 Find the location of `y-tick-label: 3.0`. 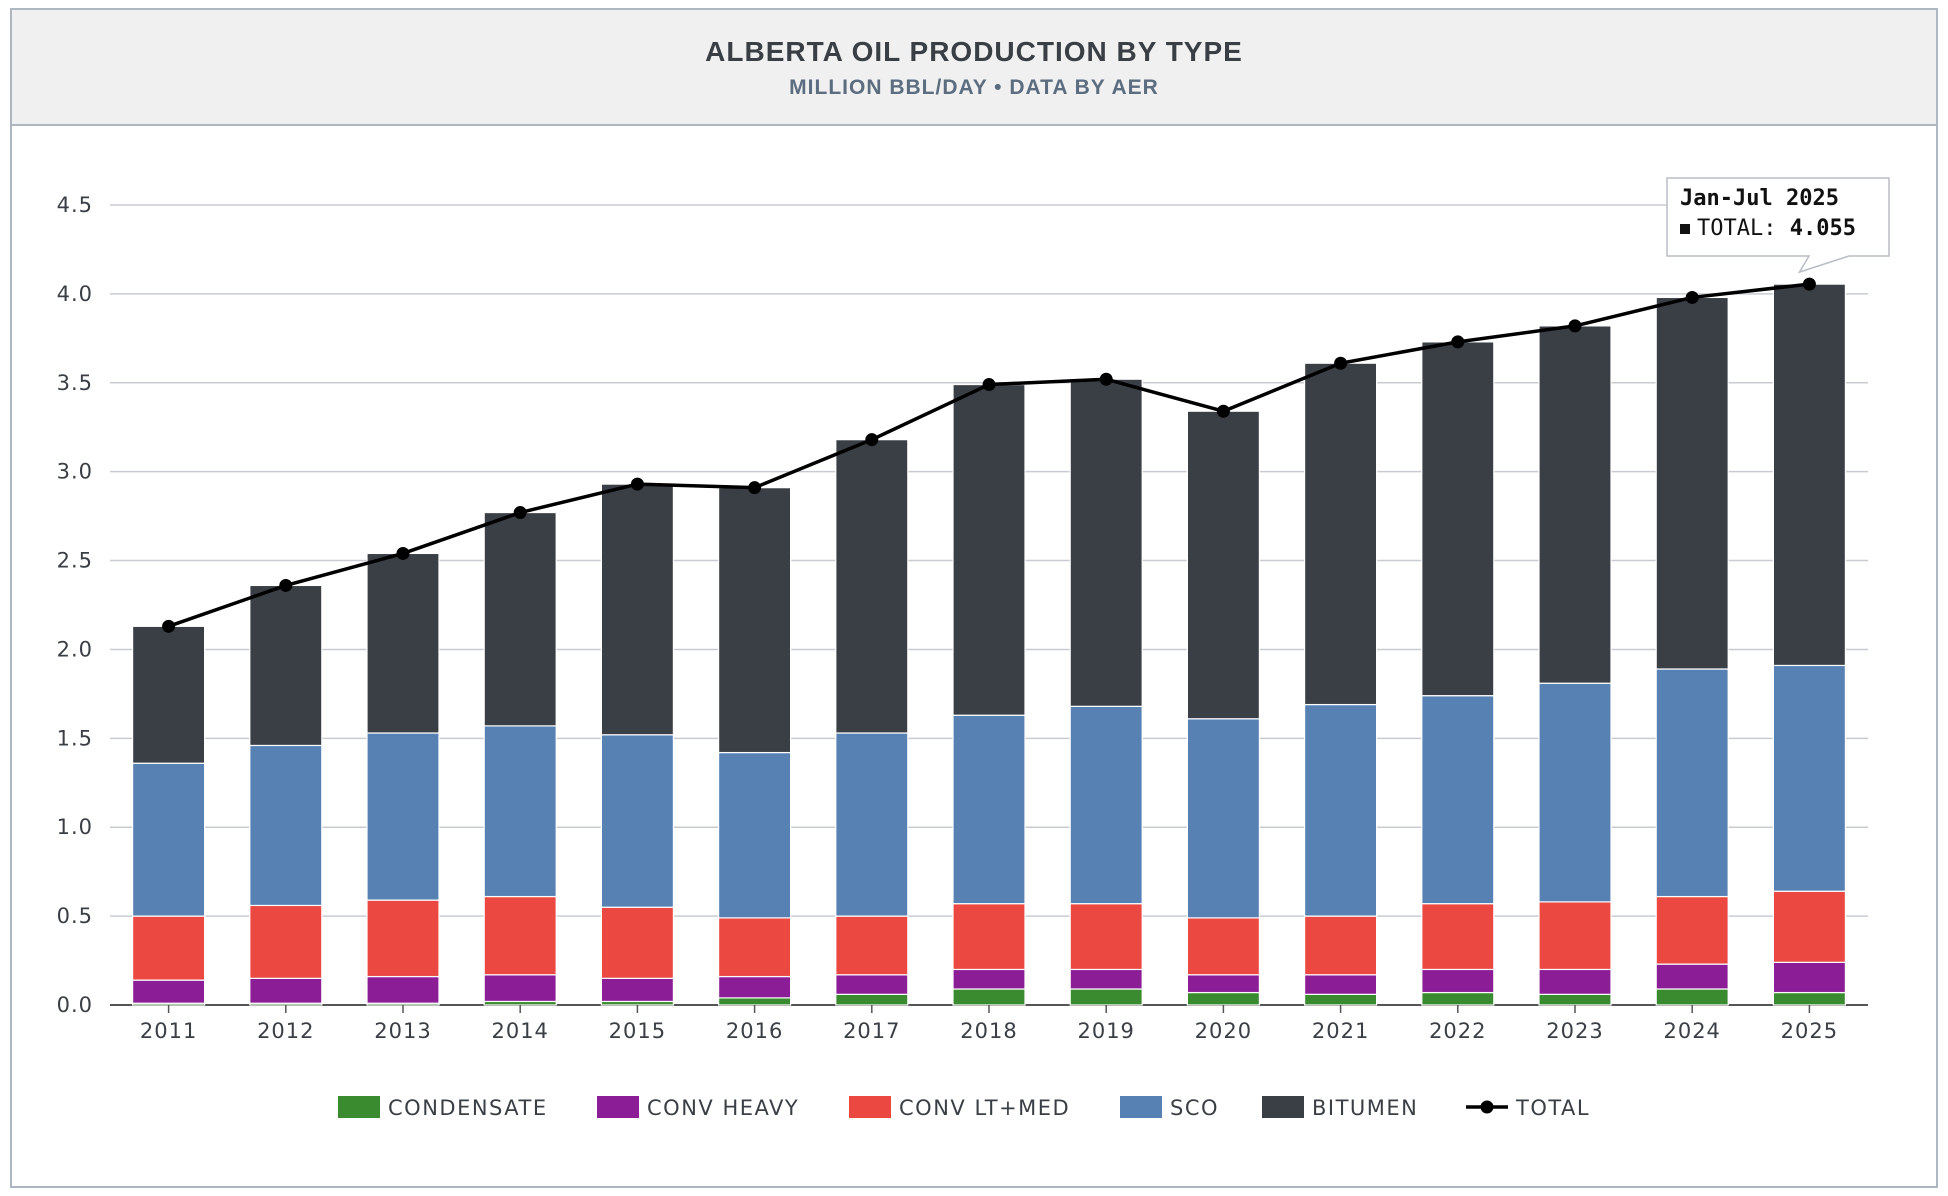

y-tick-label: 3.0 is located at coordinates (75, 472).